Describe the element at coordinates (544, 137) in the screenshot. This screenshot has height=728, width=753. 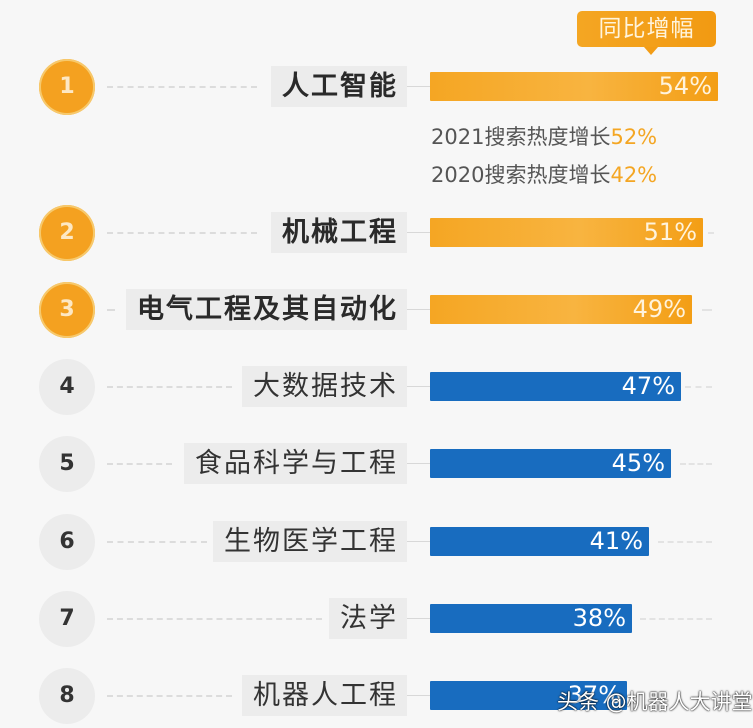
I see `search-heat-note-2021: 2021搜索热度增长52%` at that location.